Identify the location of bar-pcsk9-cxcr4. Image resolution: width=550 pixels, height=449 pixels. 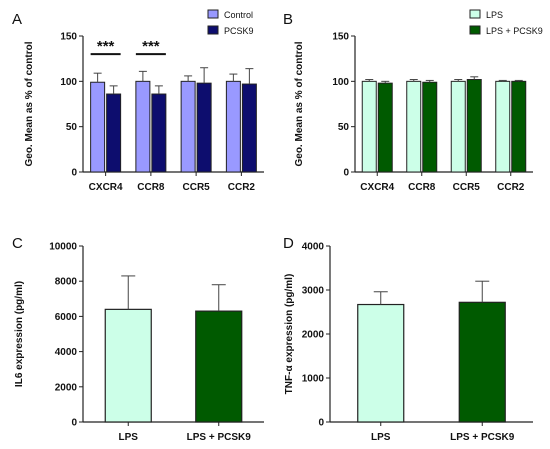
(114, 133).